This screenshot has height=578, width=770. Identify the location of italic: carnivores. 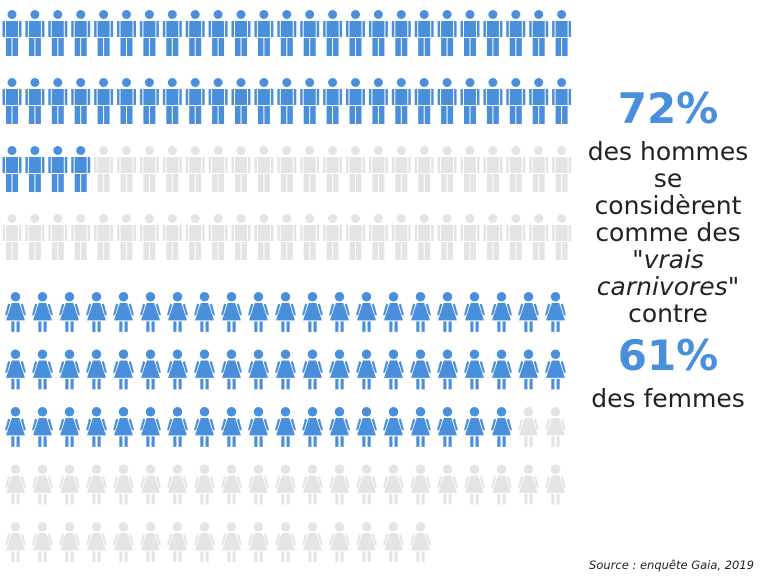
(662, 286).